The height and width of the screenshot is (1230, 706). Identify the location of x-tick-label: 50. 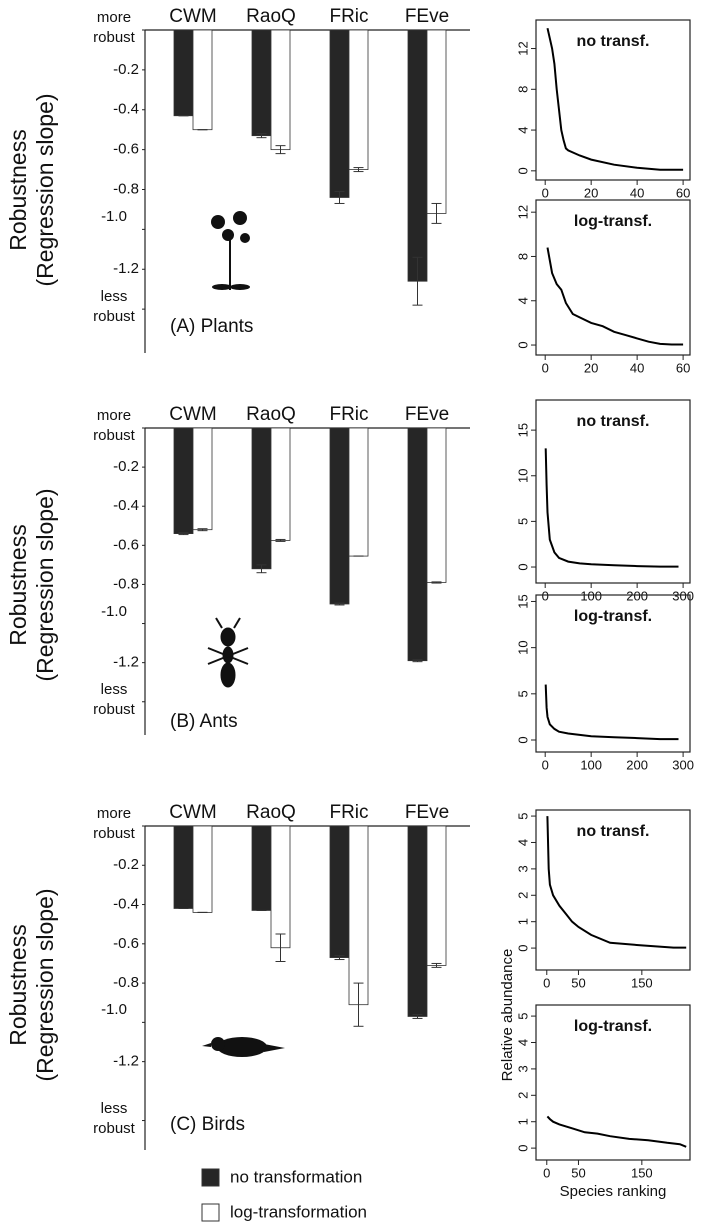
(578, 1172).